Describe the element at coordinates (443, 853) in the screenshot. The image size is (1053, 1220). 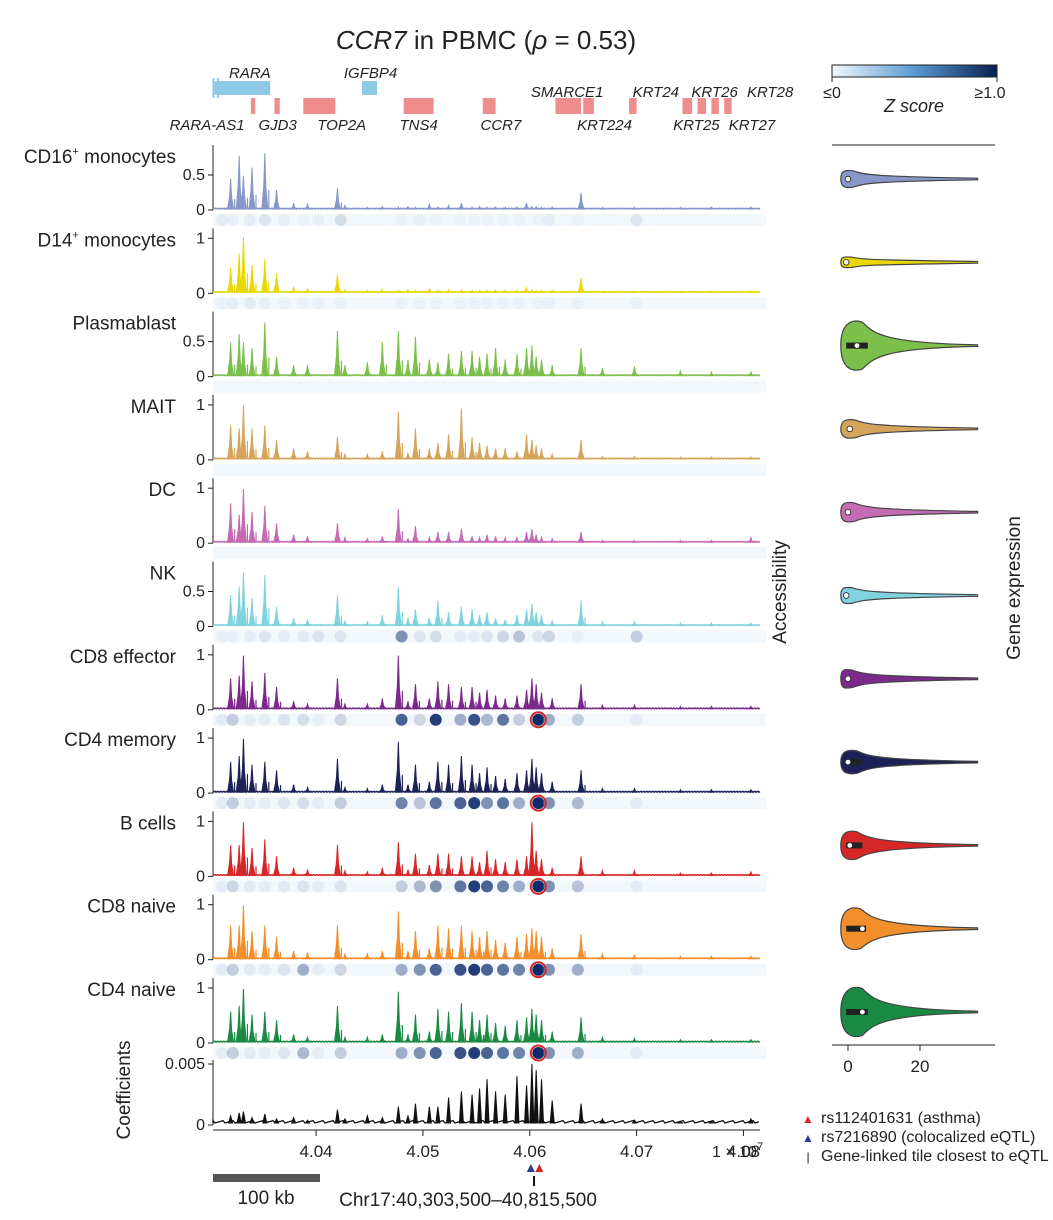
I see `track-b-cells: 0 1 B cells` at that location.